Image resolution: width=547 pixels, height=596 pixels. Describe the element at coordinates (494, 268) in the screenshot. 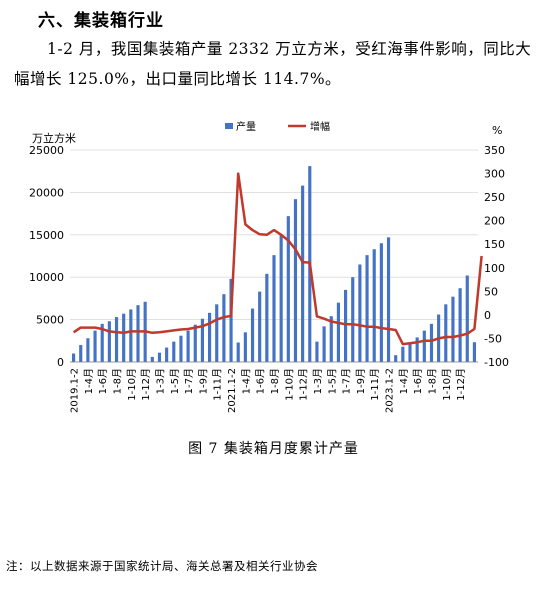

I see `right-tick-label: 100` at that location.